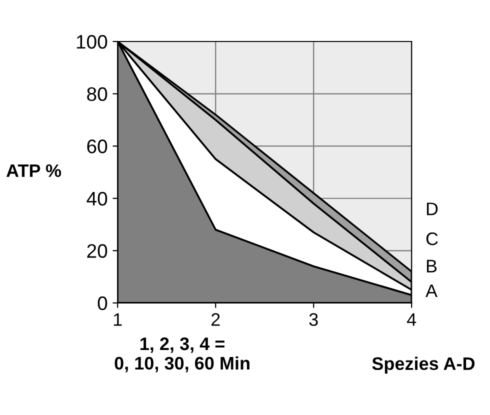 This screenshot has width=490, height=415. Describe the element at coordinates (118, 319) in the screenshot. I see `x-tick-label: 1` at that location.